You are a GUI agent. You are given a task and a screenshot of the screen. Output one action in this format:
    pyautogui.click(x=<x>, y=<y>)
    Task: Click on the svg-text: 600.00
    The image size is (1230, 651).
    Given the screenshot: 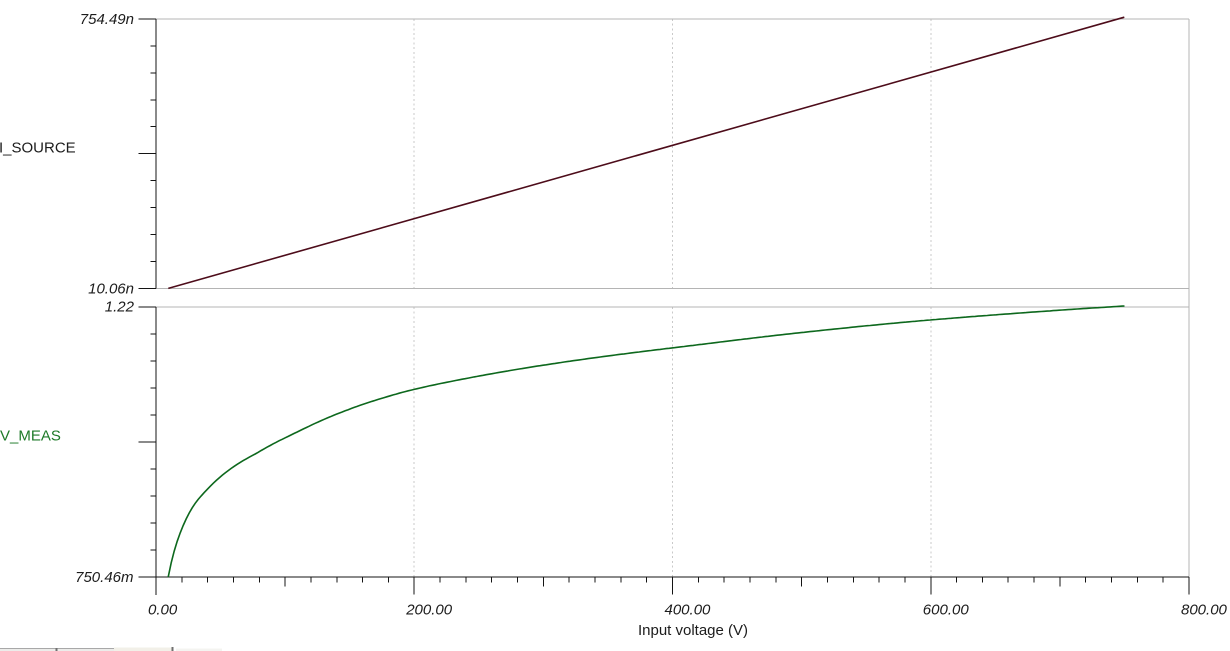 What is the action you would take?
    pyautogui.click(x=946, y=610)
    